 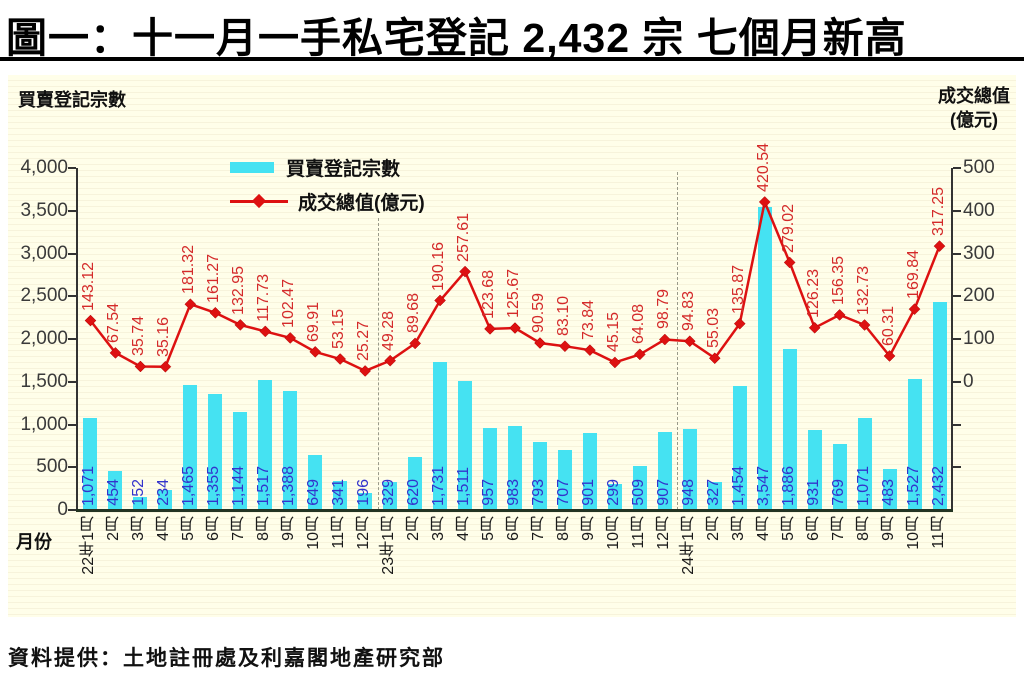 What do you see at coordinates (538, 313) in the screenshot?
I see `line-value-label: 90.59` at bounding box center [538, 313].